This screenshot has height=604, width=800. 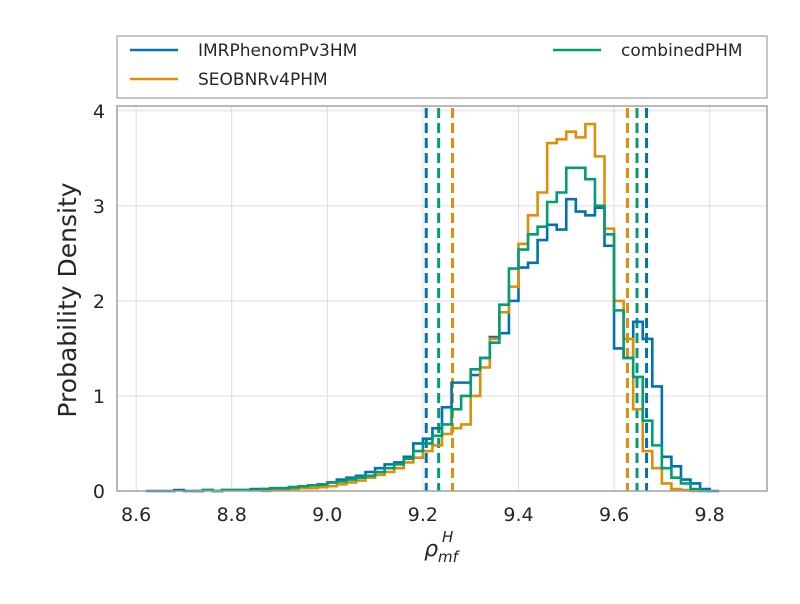 What do you see at coordinates (232, 515) in the screenshot?
I see `x-tick-label: 8.8` at bounding box center [232, 515].